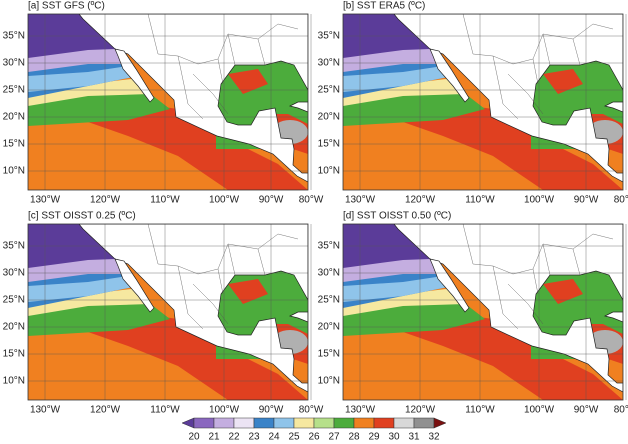 This screenshot has width=628, height=444. What do you see at coordinates (234, 437) in the screenshot?
I see `colorbar-label: 22` at bounding box center [234, 437].